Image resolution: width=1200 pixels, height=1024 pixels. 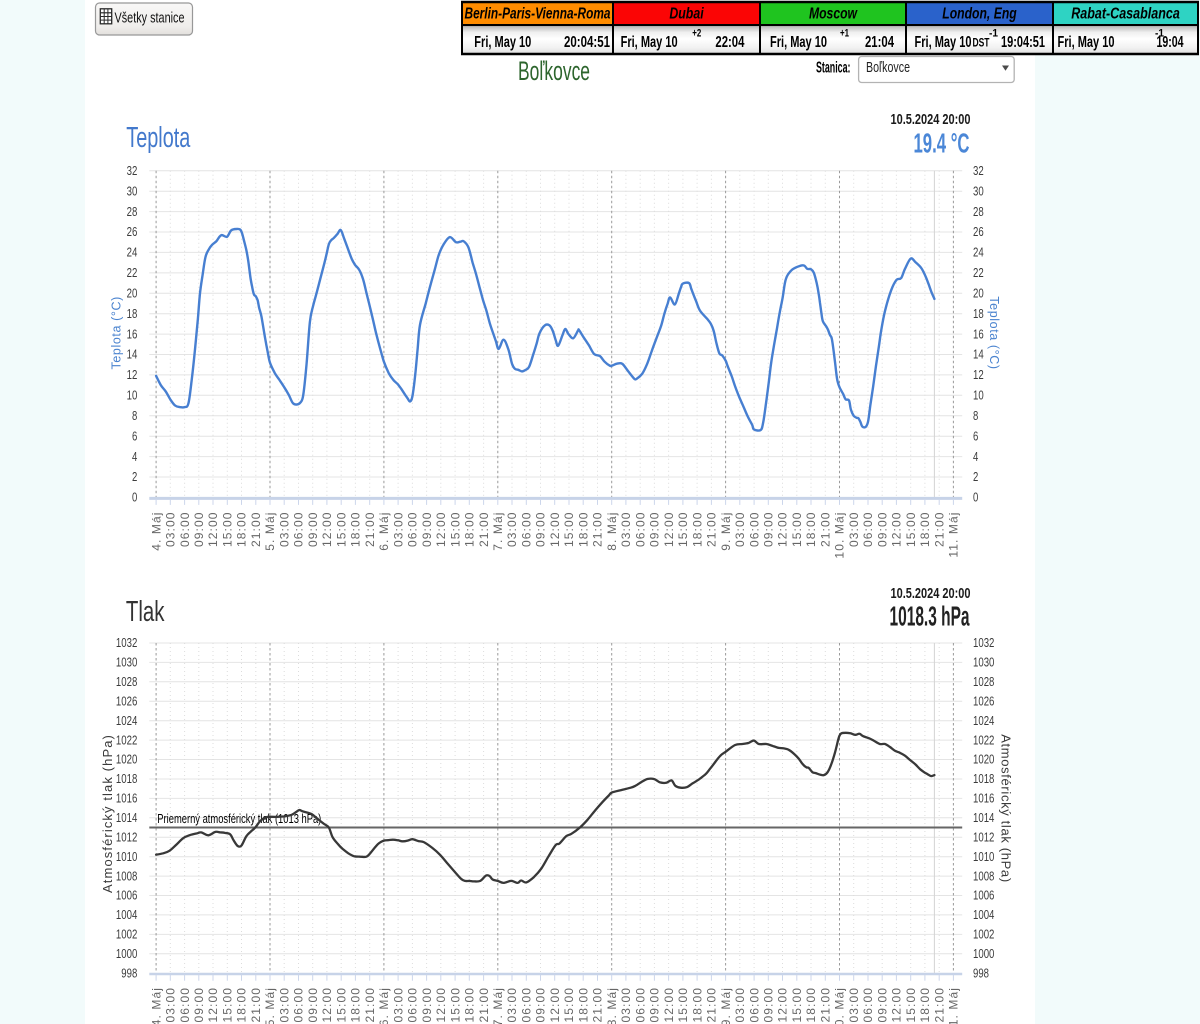 What do you see at coordinates (983, 681) in the screenshot?
I see `svg-text: 1028` at bounding box center [983, 681].